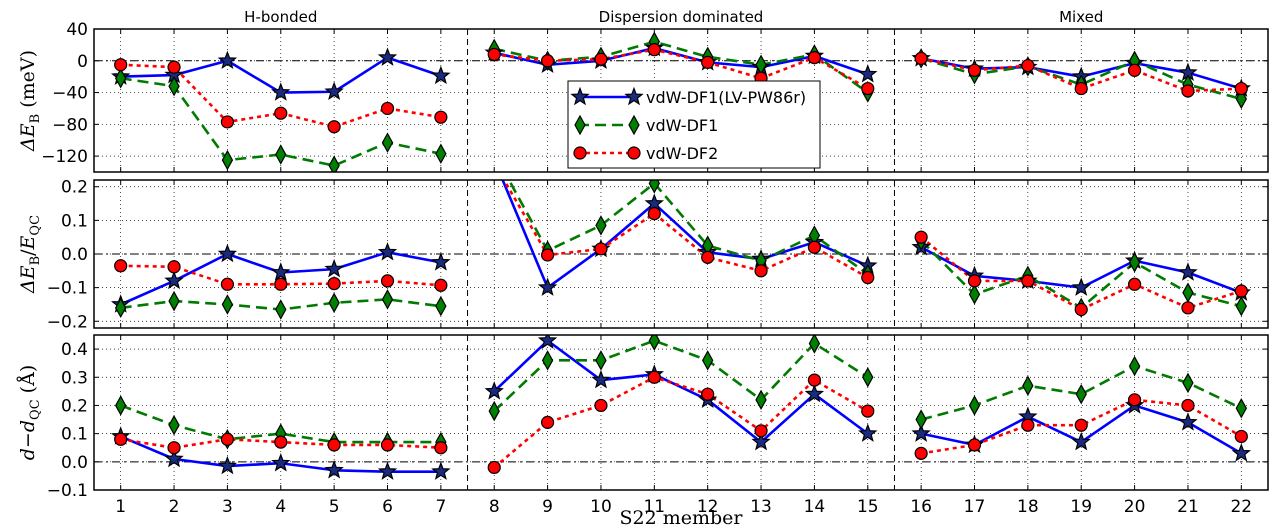 Image resolution: width=1277 pixels, height=529 pixels. Describe the element at coordinates (921, 507) in the screenshot. I see `x-tick-label: 16` at that location.